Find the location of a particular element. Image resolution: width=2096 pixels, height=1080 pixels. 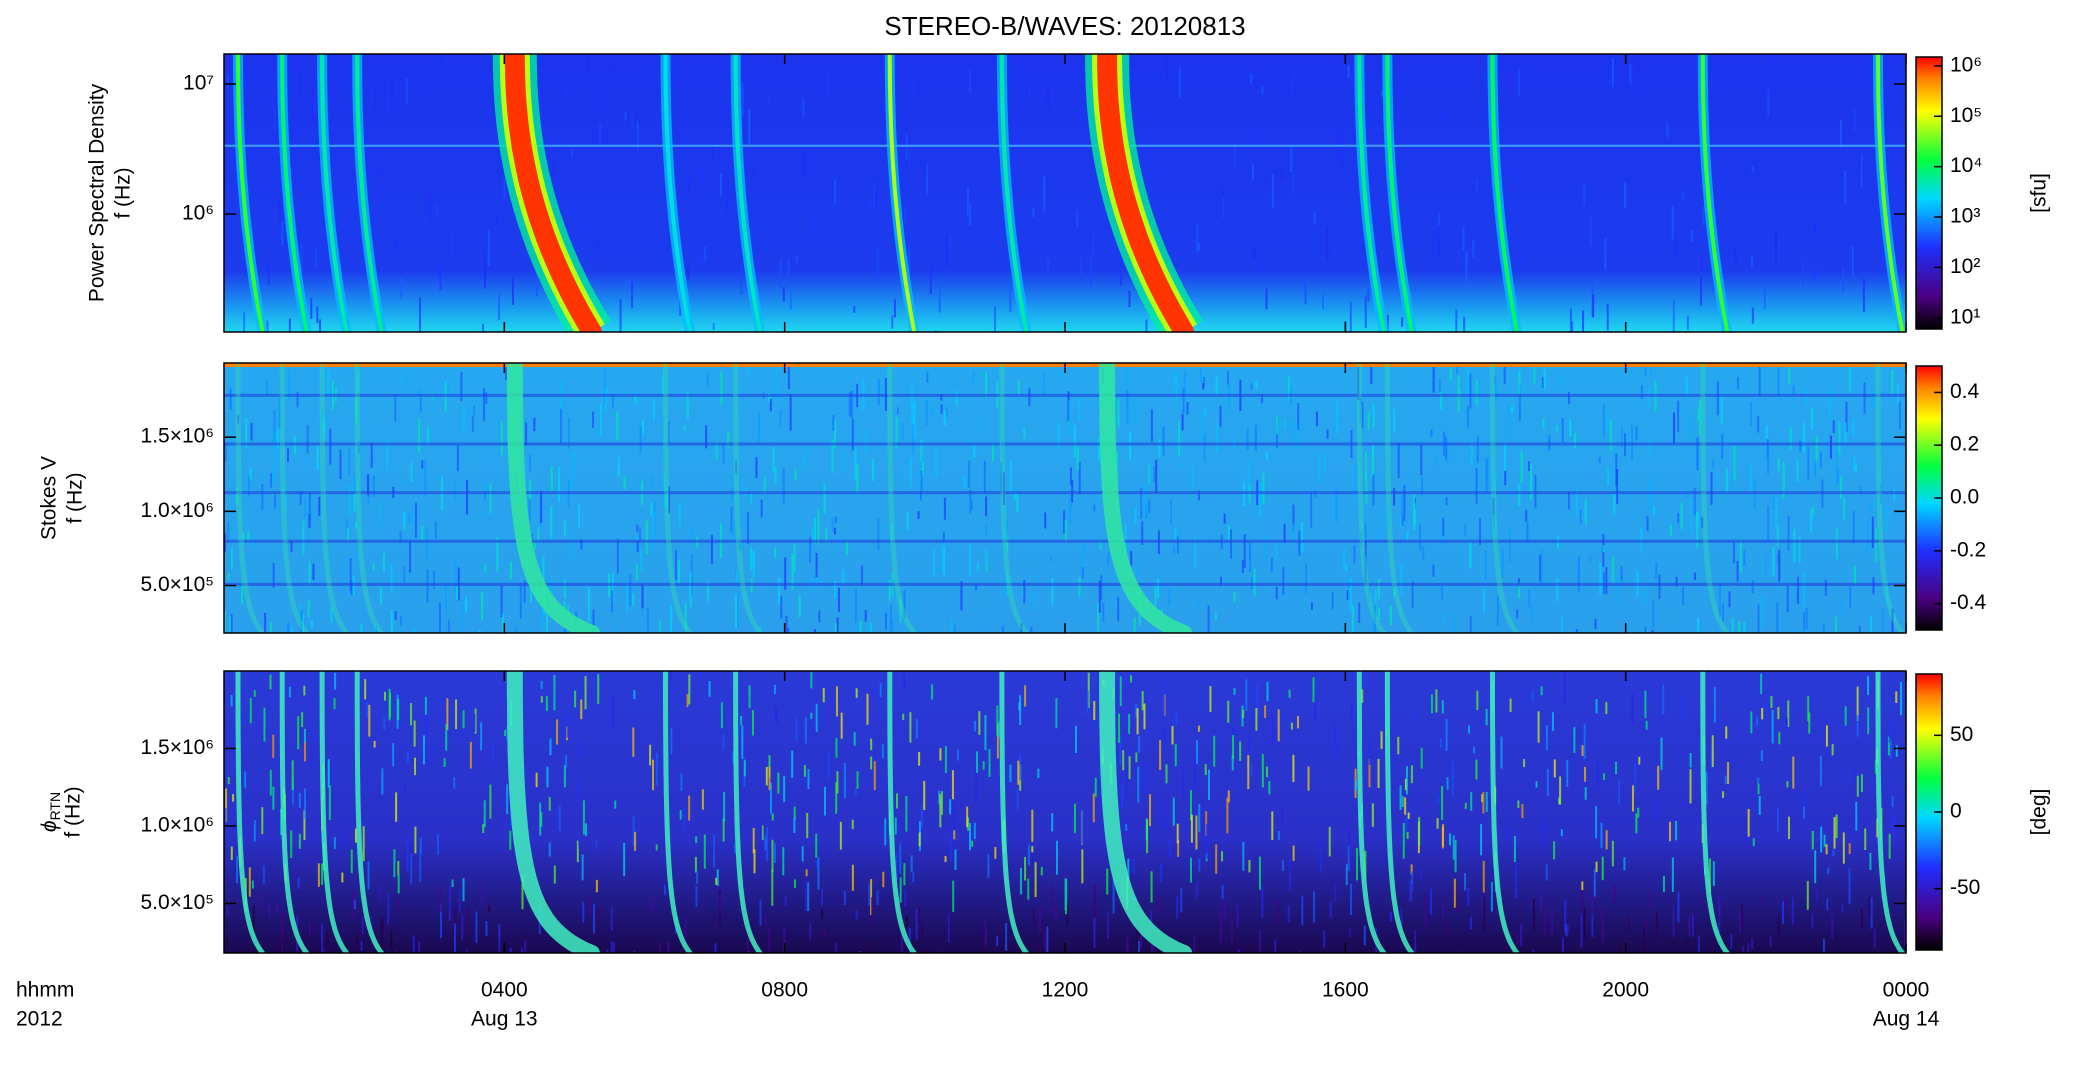

colorbar-tick-label: 10⁵ is located at coordinates (1966, 115).